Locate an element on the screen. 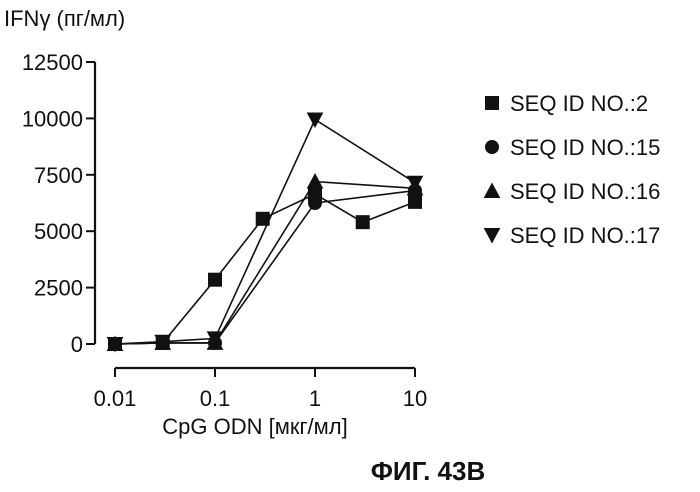 The height and width of the screenshot is (492, 700). figure-caption: ФИГ. 43B is located at coordinates (428, 471).